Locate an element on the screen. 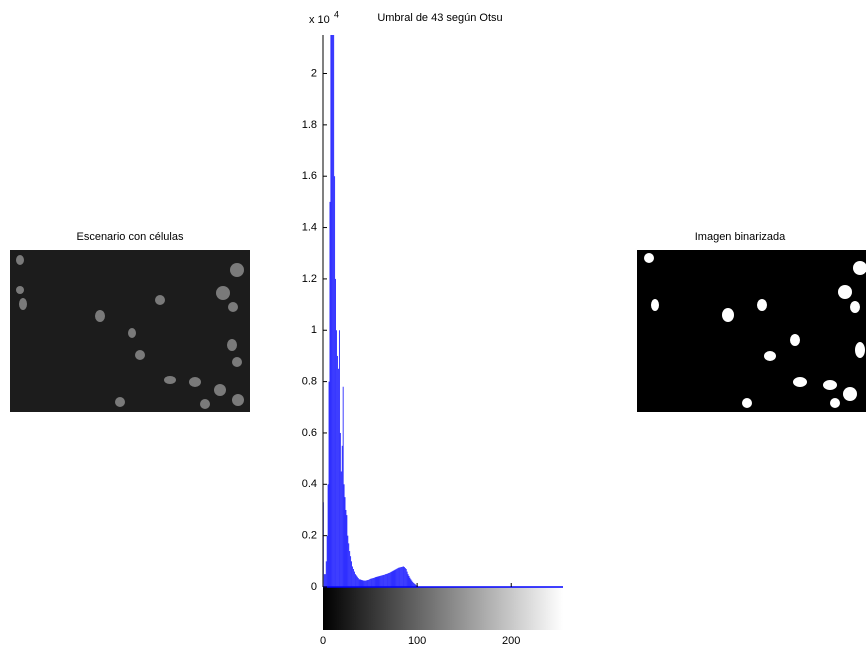 This screenshot has height=645, width=866. y-tick-label: 2 is located at coordinates (314, 73).